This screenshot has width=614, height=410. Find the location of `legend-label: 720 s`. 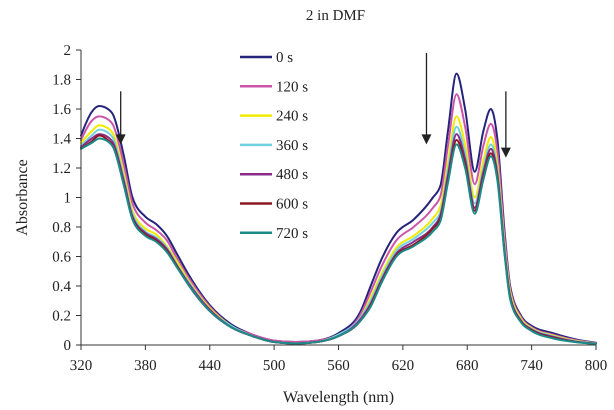

legend-label: 720 s is located at coordinates (292, 234).